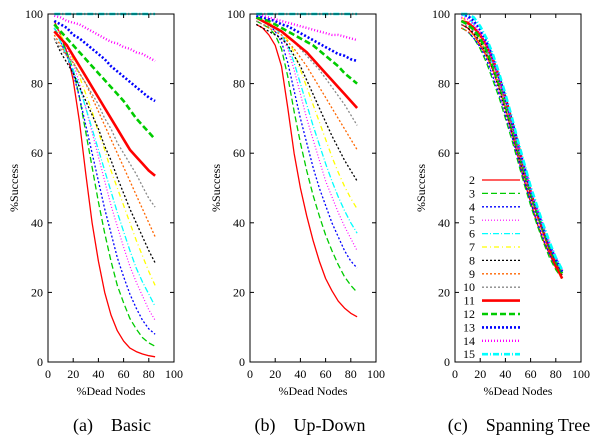 This screenshot has height=438, width=598. Describe the element at coordinates (469, 341) in the screenshot. I see `legend-label-14: 14` at that location.